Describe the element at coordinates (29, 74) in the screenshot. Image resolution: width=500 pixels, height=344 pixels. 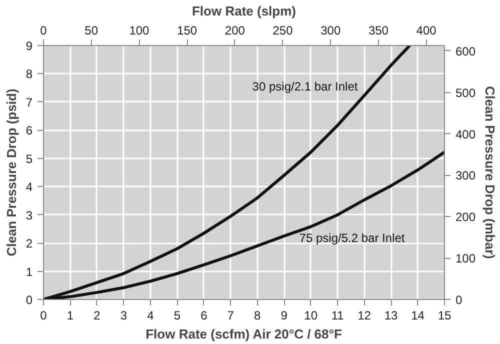
I see `y-tick-label: 8` at that location.